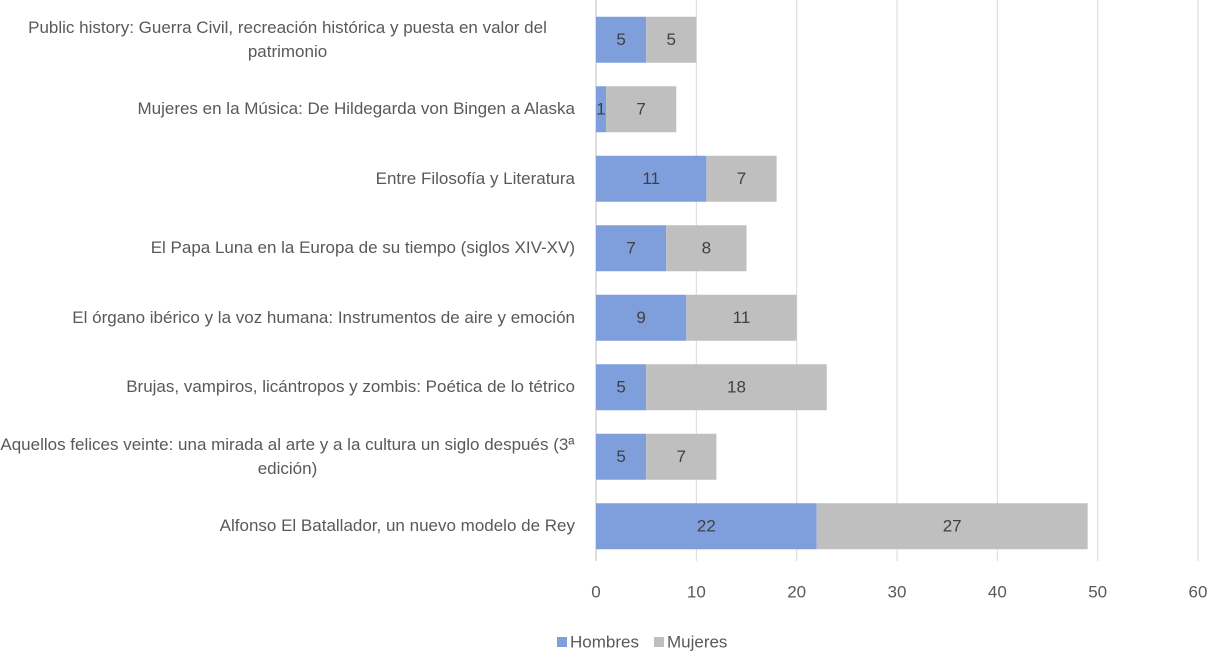 This screenshot has width=1222, height=656. I want to click on x-tick-label: 40, so click(997, 591).